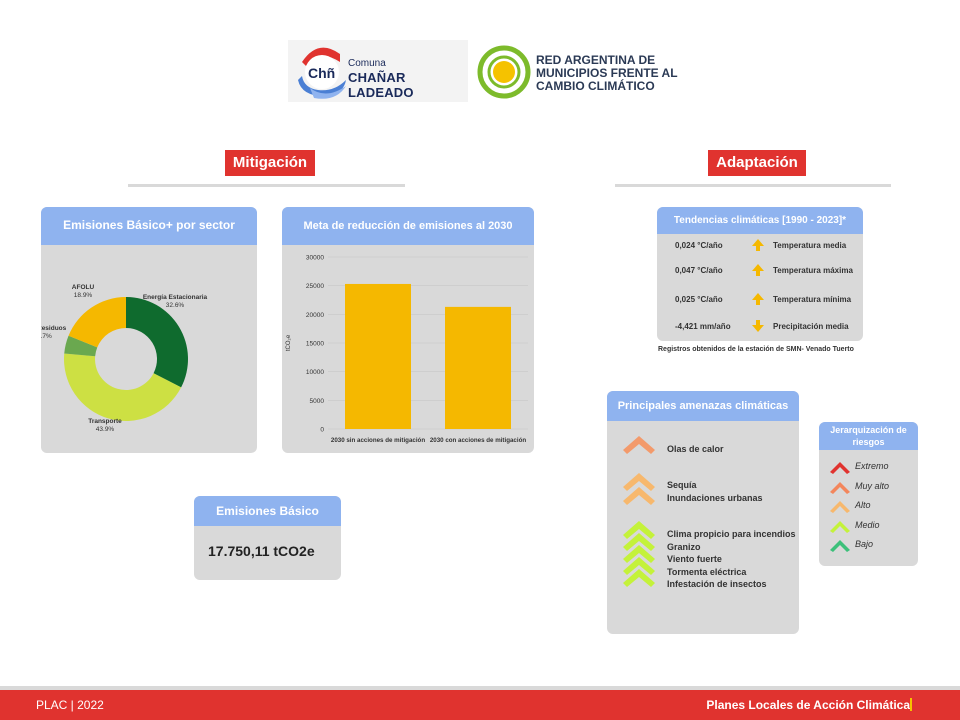  Describe the element at coordinates (105, 429) in the screenshot. I see `donut-label-pct: 43.9%` at that location.